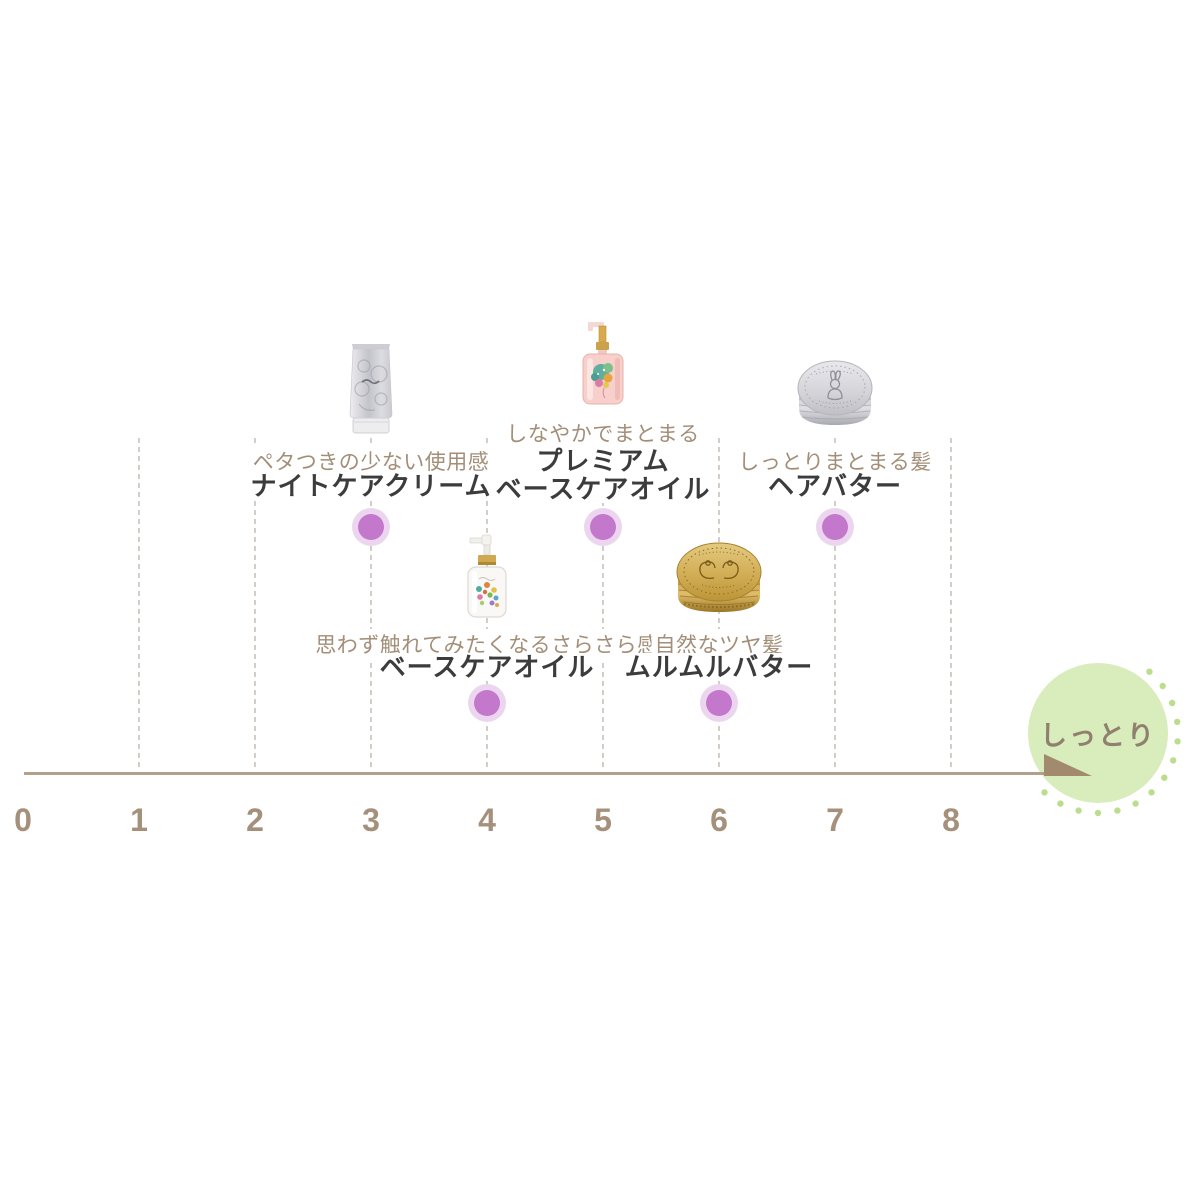 The image size is (1200, 1200). Describe the element at coordinates (1068, 765) in the screenshot. I see `x-axis-arrow-icon` at that location.